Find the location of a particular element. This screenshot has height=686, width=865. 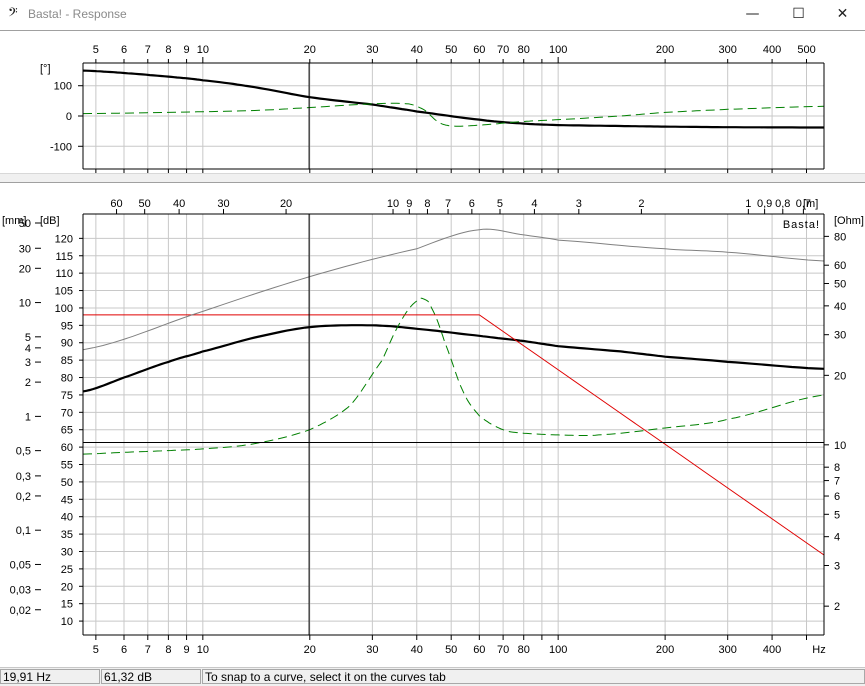

phase-dashed-green-line is located at coordinates (453, 114).